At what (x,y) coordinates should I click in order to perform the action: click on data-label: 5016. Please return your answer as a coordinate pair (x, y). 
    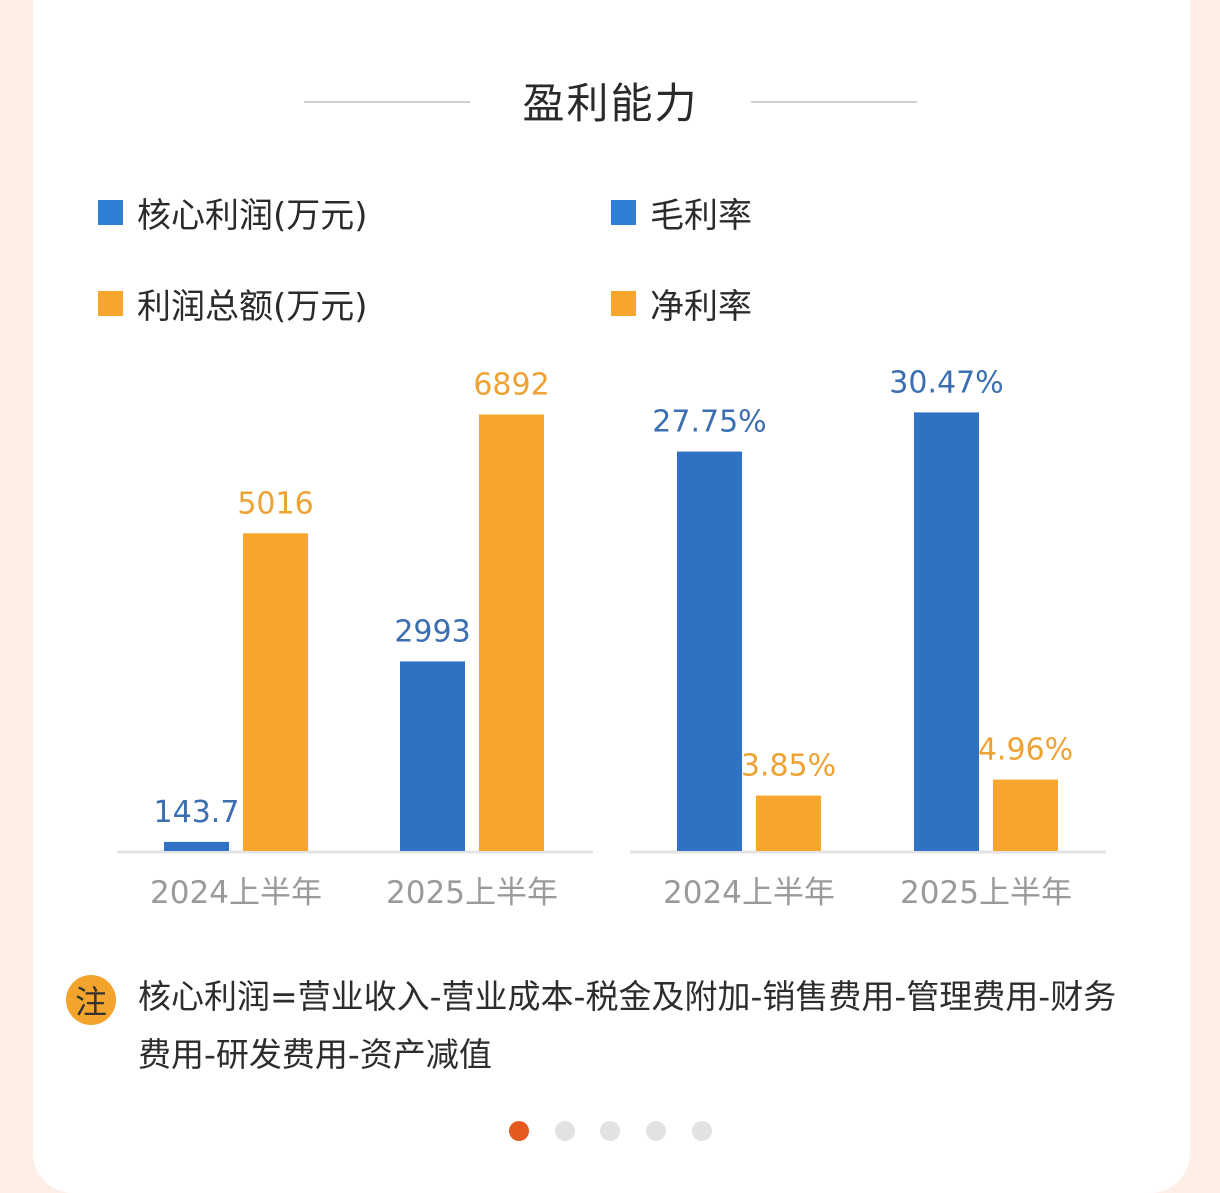
    Looking at the image, I should click on (275, 503).